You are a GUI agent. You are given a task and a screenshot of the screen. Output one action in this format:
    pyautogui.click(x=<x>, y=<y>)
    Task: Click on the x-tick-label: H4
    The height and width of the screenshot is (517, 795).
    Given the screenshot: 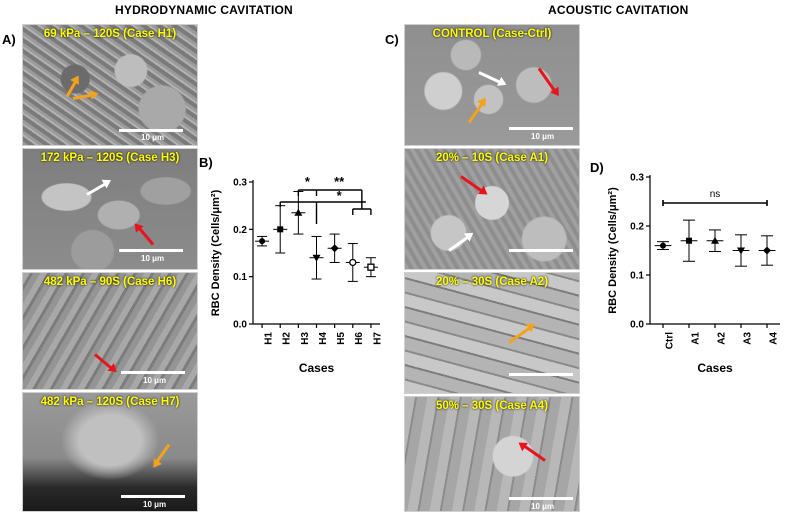 What is the action you would take?
    pyautogui.click(x=323, y=338)
    